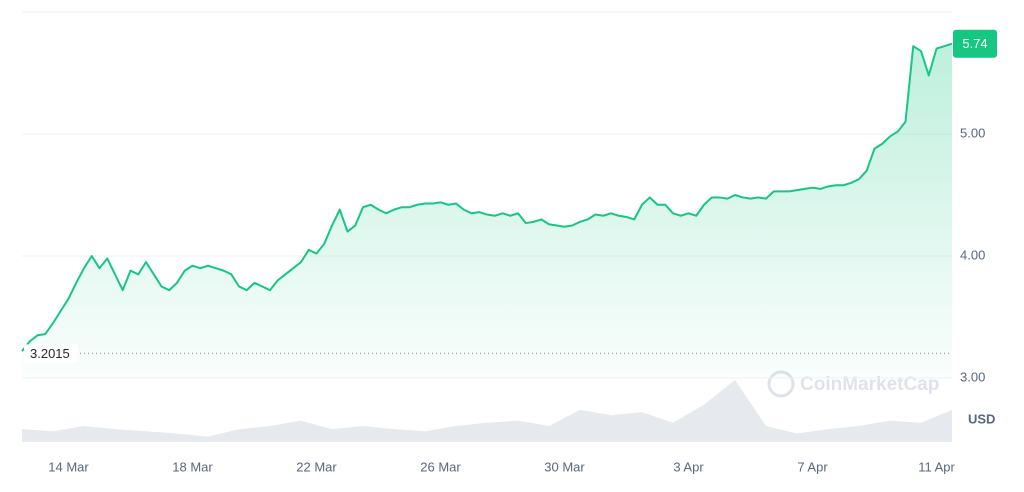 Image resolution: width=1024 pixels, height=492 pixels. I want to click on x-tick-label: 22 Mar, so click(316, 466).